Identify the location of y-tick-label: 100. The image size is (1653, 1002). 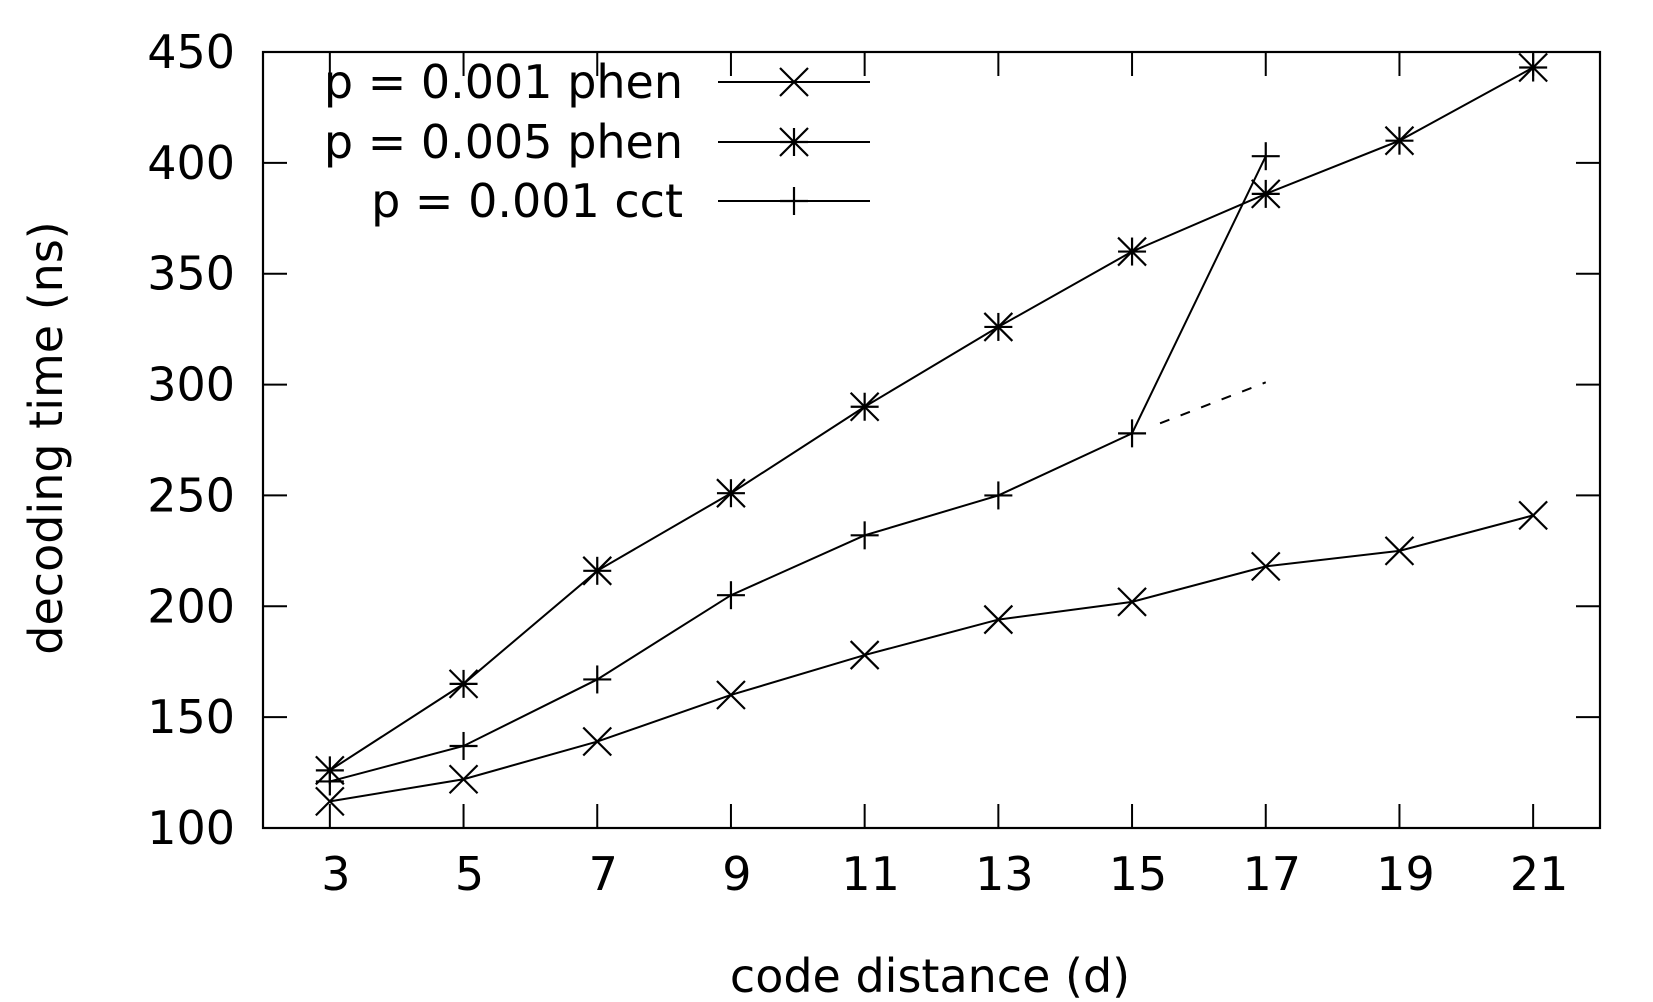
(191, 828).